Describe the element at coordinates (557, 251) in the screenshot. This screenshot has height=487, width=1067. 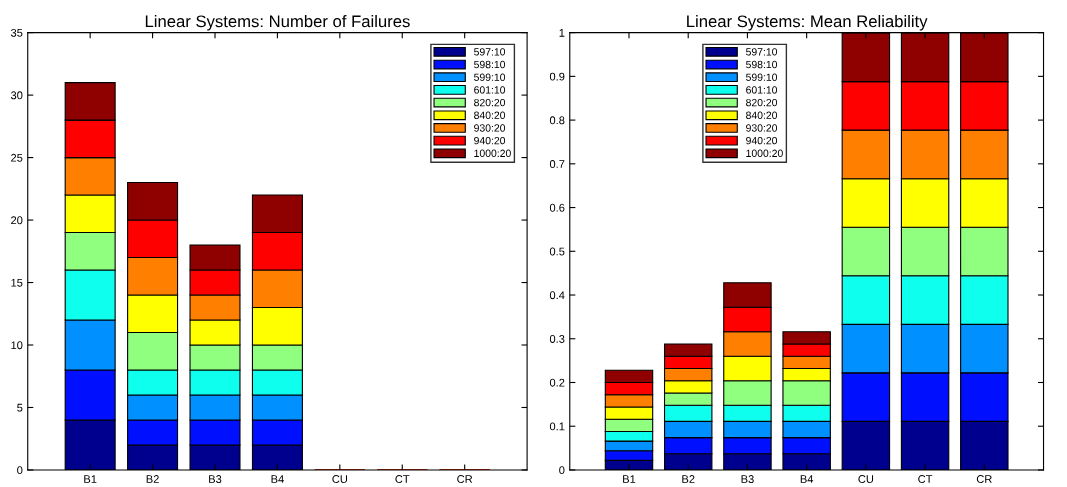
I see `y-tick-label: 0.5` at that location.